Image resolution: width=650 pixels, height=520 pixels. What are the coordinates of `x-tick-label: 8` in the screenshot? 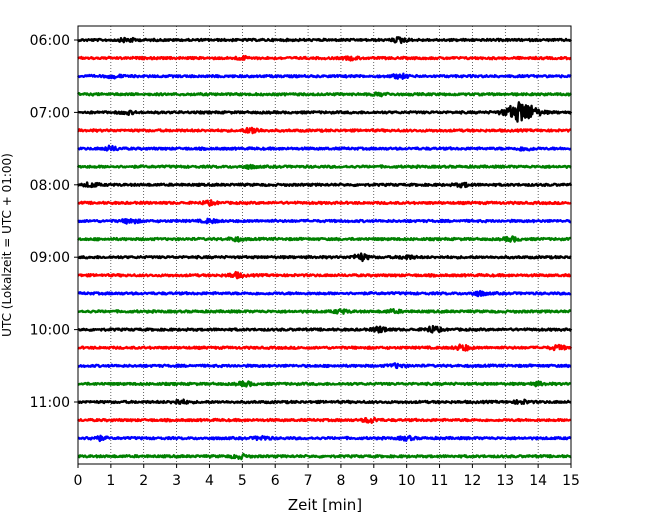 It's located at (340, 481).